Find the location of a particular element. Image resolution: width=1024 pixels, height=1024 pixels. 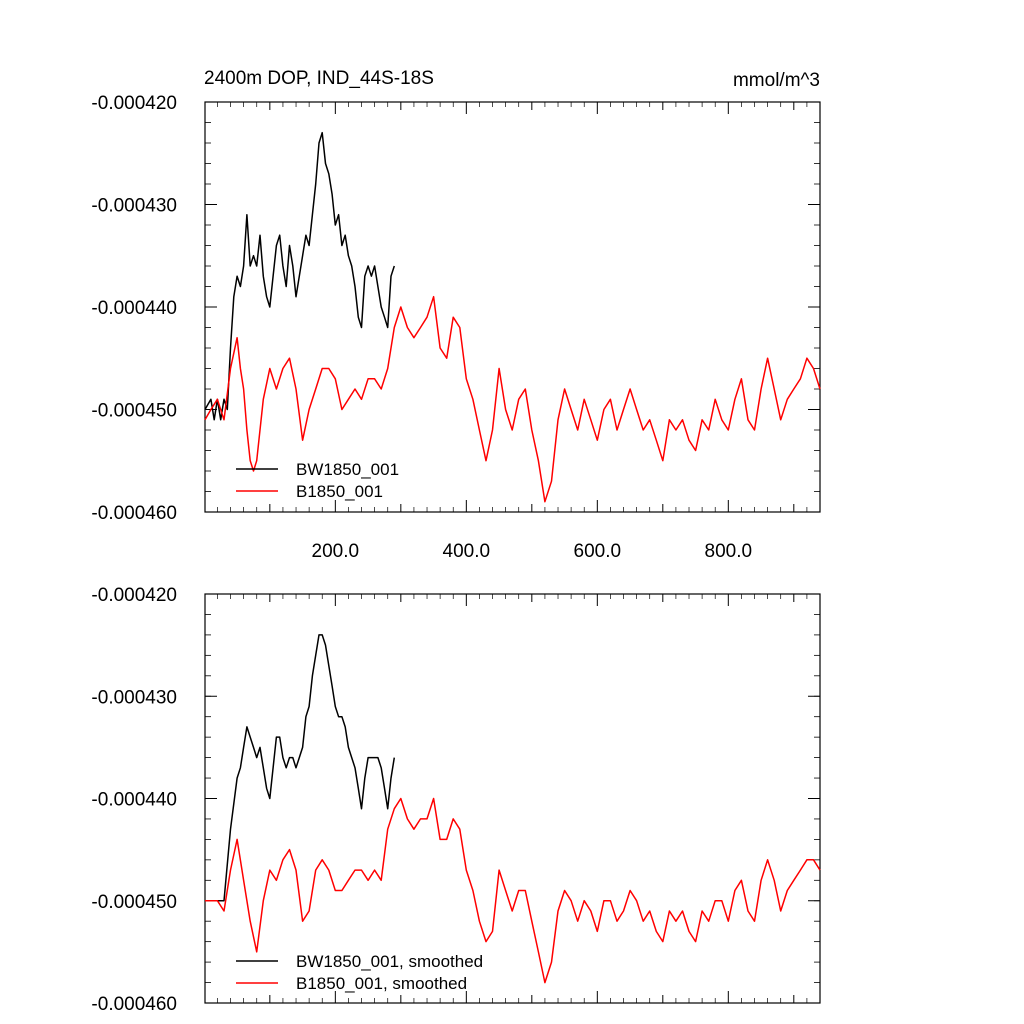

legend-label: B1850_001, smoothed is located at coordinates (381, 983).